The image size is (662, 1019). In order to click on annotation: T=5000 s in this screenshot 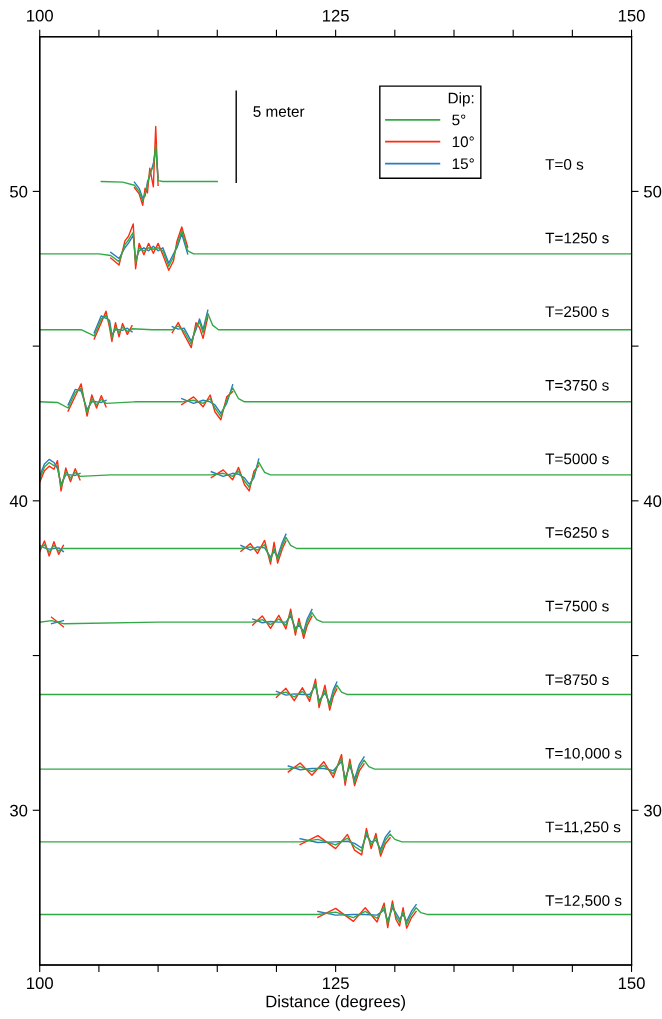, I will do `click(577, 459)`.